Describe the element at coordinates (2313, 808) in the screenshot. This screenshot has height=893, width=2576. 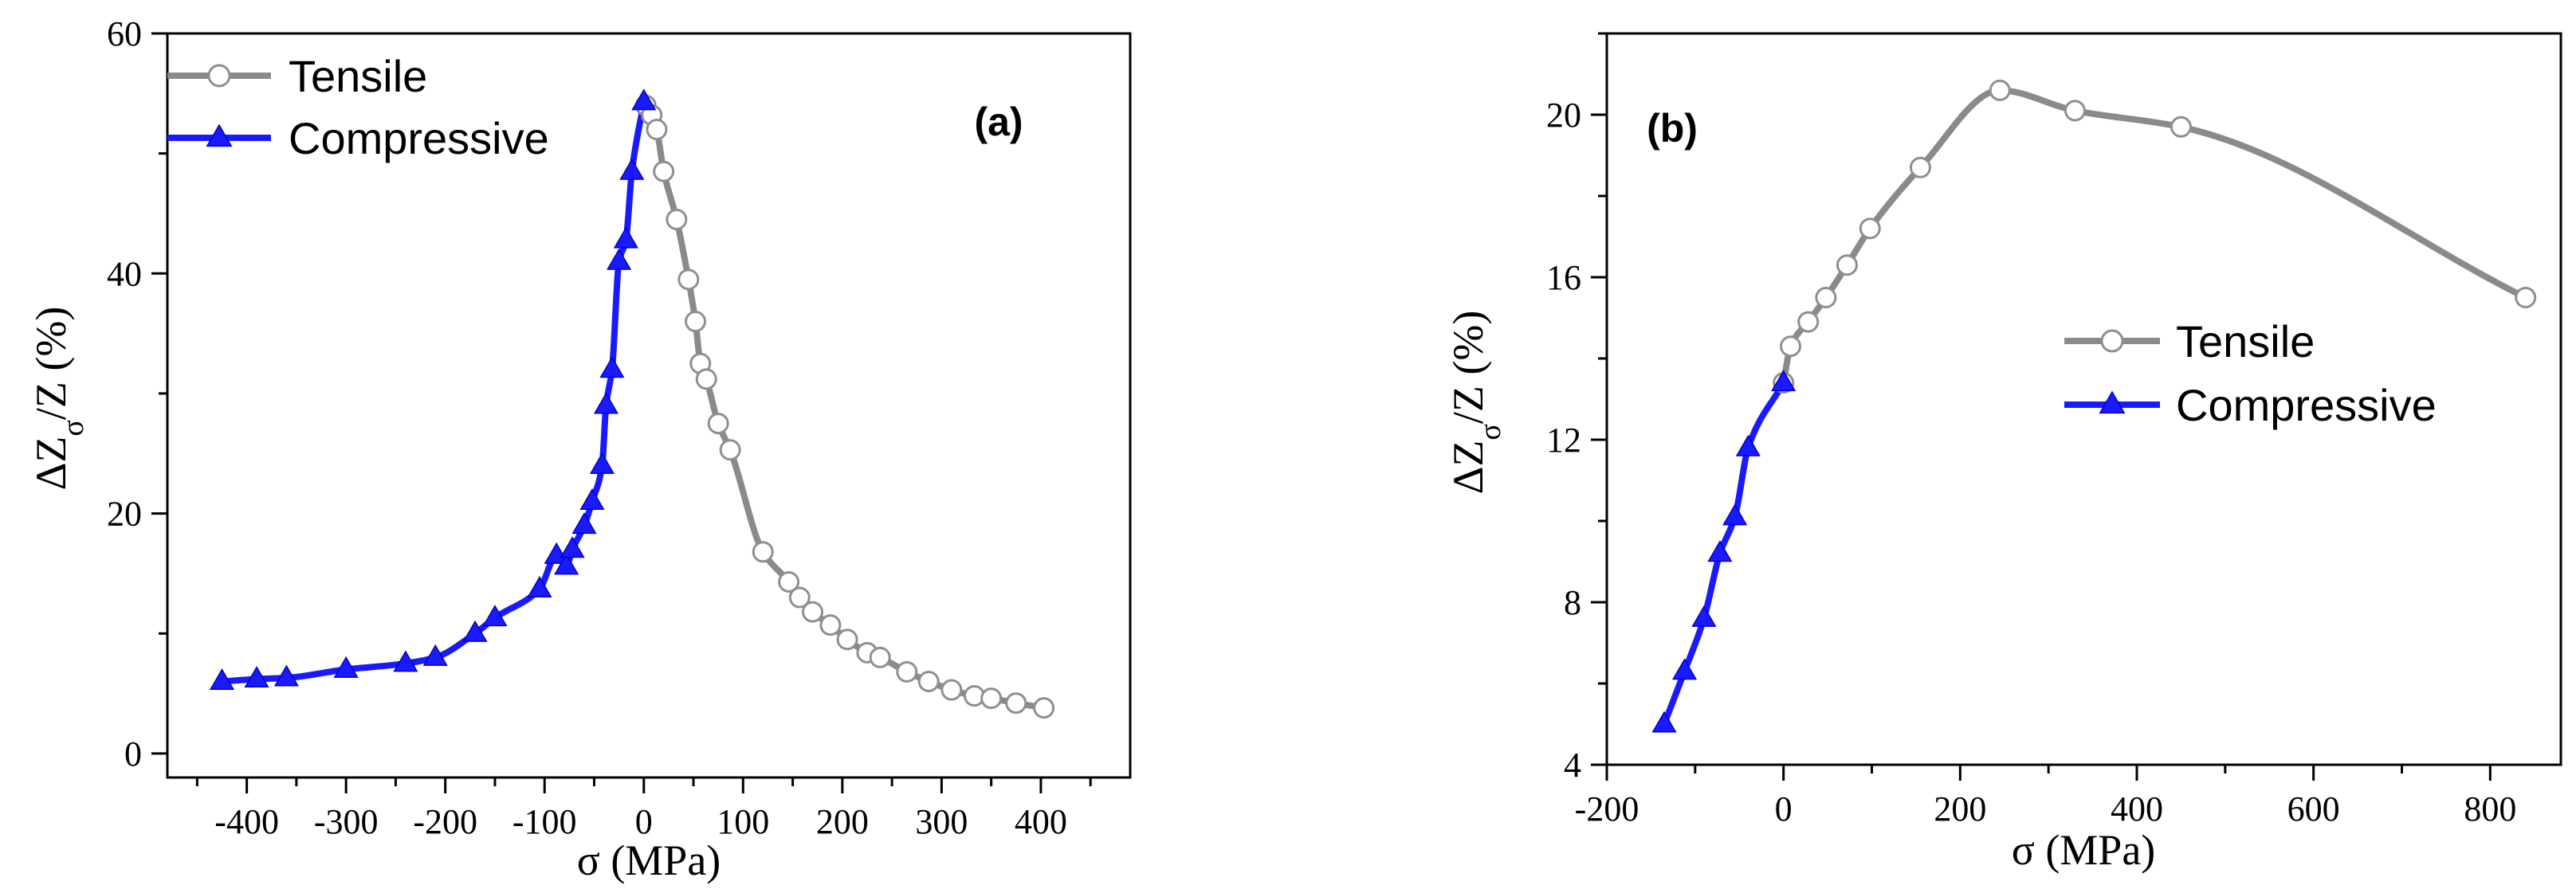
I see `x-tick-label: 600` at that location.